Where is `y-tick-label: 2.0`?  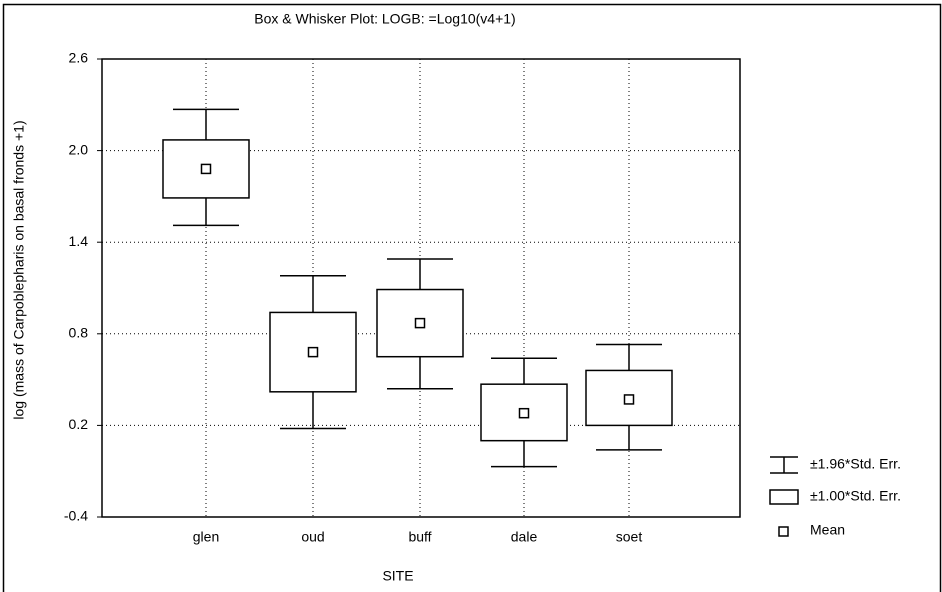
y-tick-label: 2.0 is located at coordinates (79, 149).